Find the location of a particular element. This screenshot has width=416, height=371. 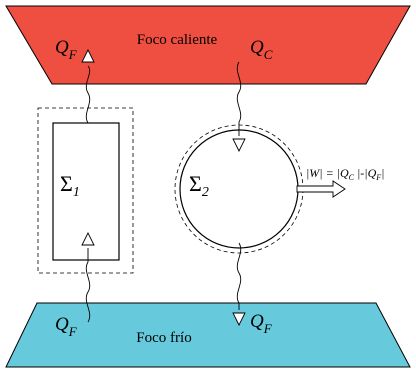

sigma2-label: Σ2 is located at coordinates (199, 185).